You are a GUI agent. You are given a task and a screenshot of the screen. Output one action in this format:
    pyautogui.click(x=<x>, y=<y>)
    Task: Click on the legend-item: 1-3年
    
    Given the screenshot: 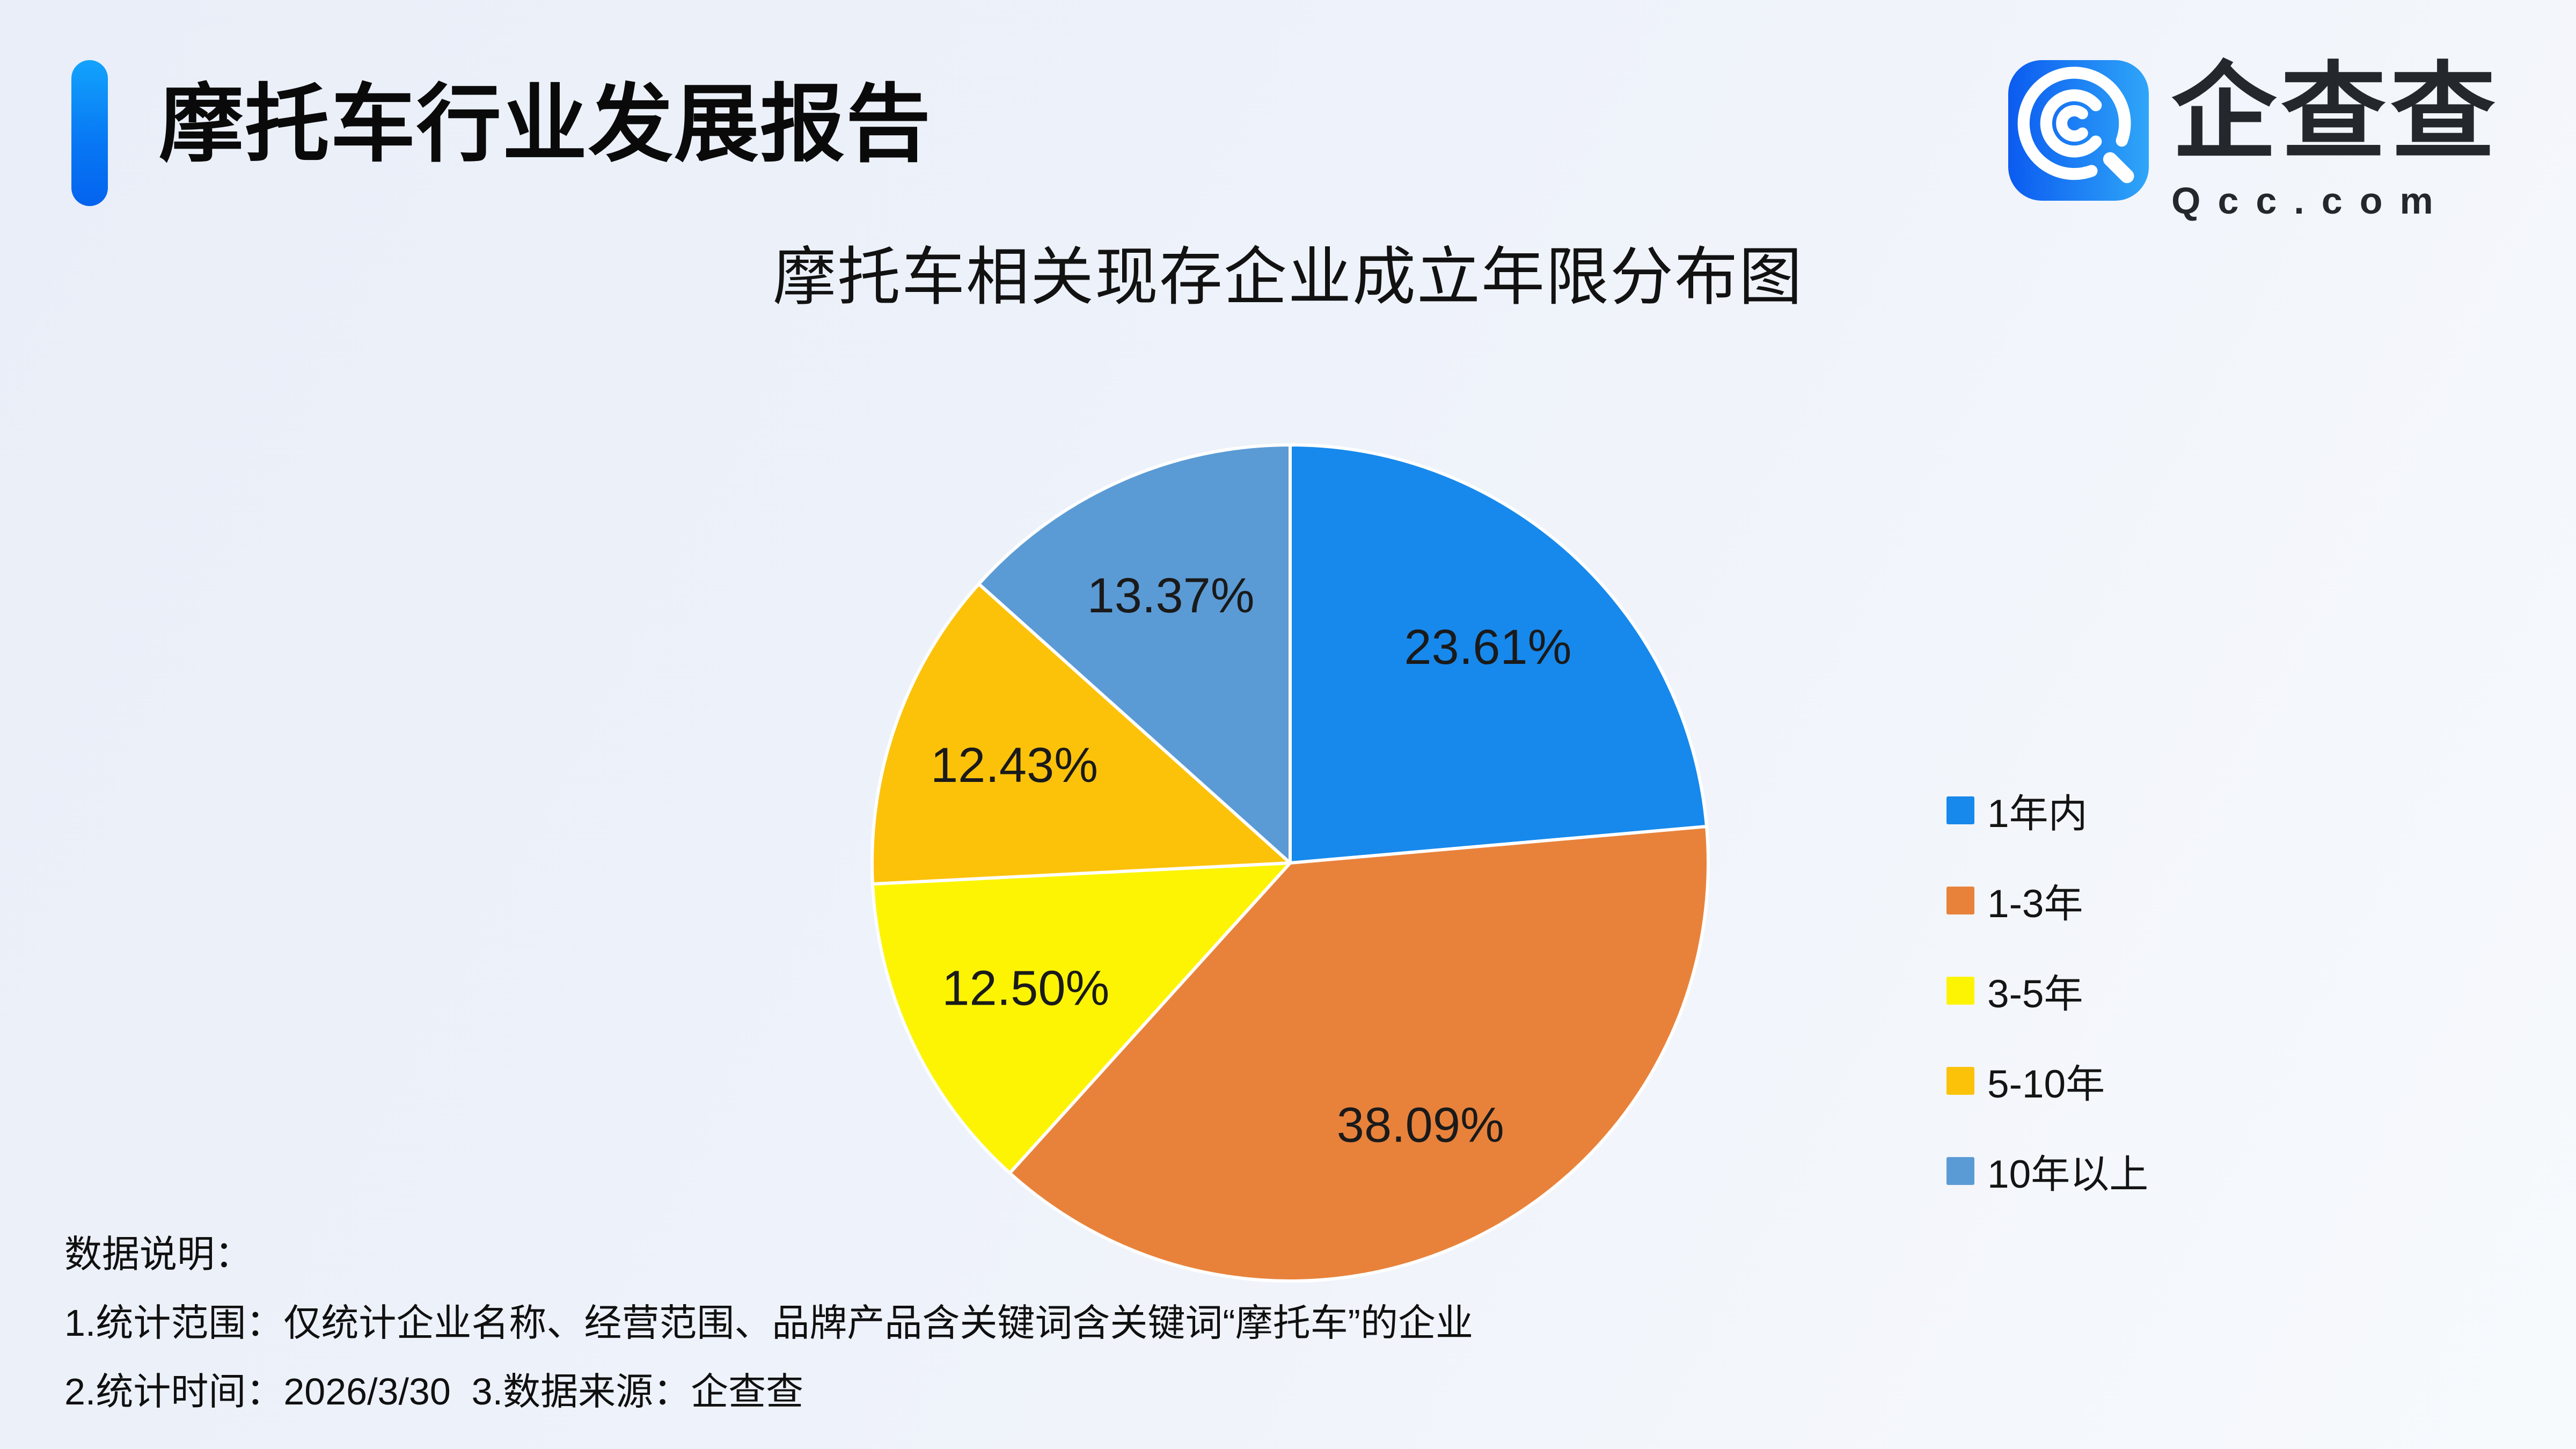 What is the action you would take?
    pyautogui.click(x=2047, y=903)
    